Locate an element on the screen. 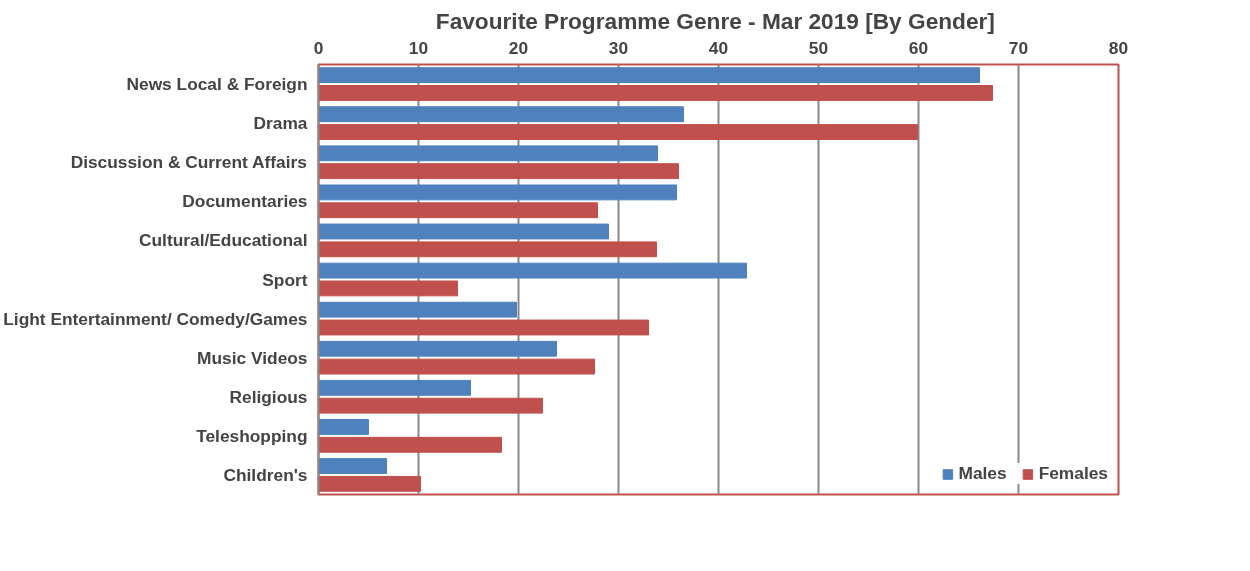 Image resolution: width=1250 pixels, height=571 pixels. y-tick-label: Discussion & Current Affairs is located at coordinates (188, 162).